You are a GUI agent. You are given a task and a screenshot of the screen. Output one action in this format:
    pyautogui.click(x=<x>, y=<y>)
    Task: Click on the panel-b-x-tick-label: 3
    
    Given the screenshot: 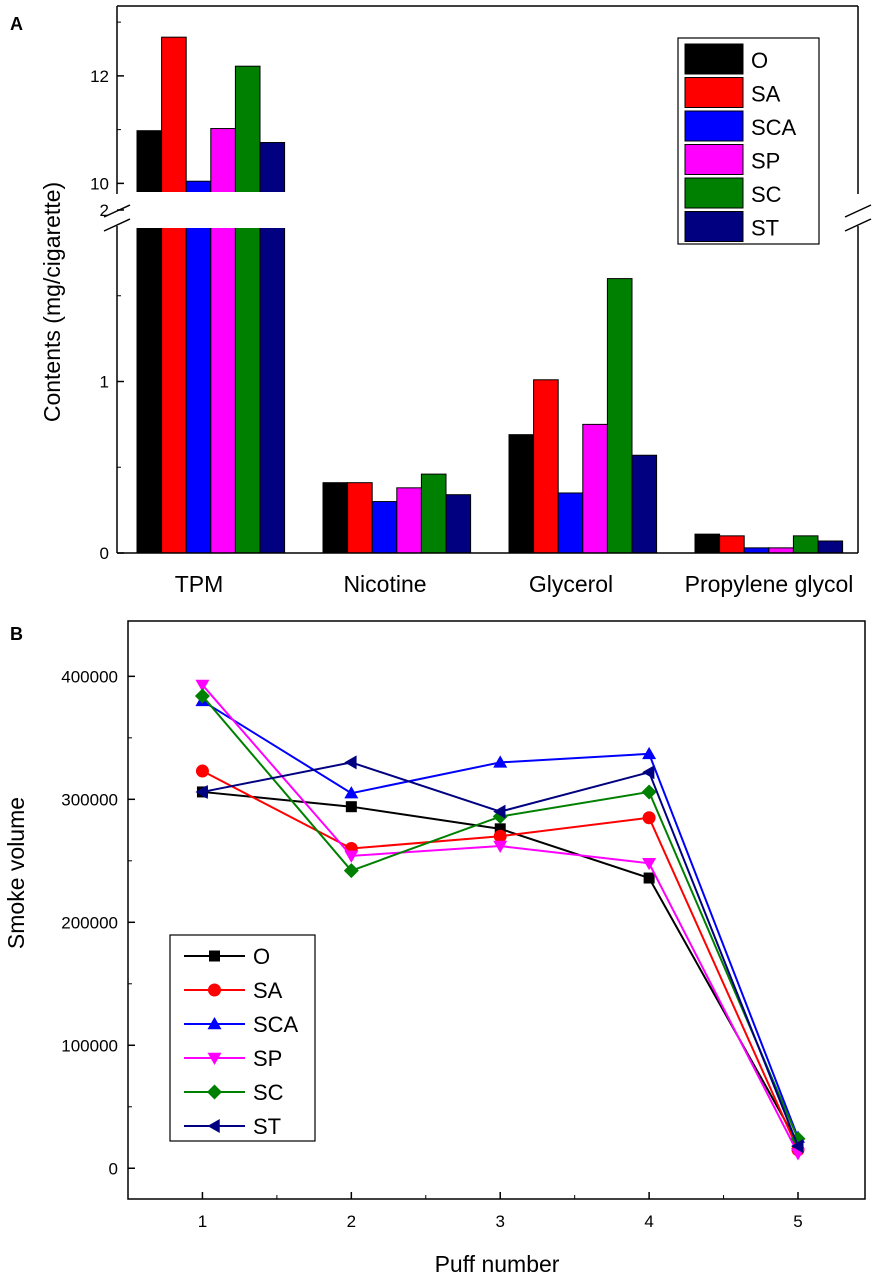 What is the action you would take?
    pyautogui.click(x=499, y=1221)
    